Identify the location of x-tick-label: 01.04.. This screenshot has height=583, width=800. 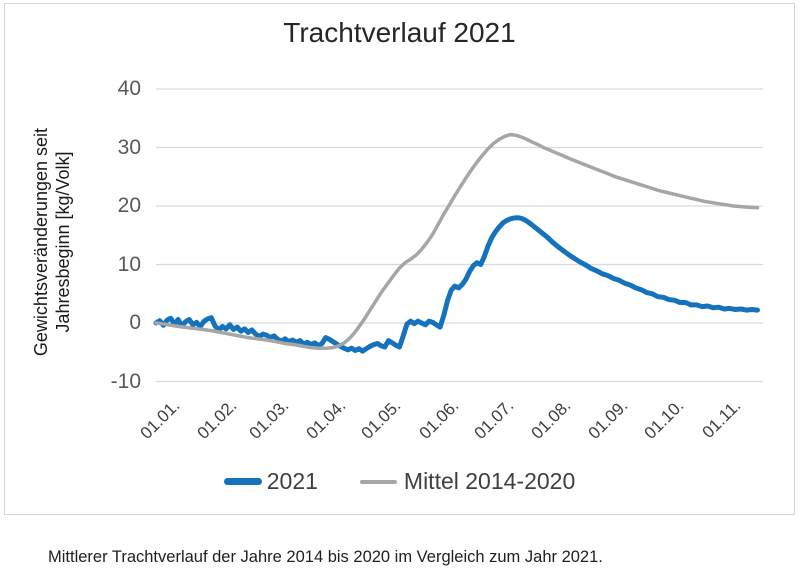
(326, 419).